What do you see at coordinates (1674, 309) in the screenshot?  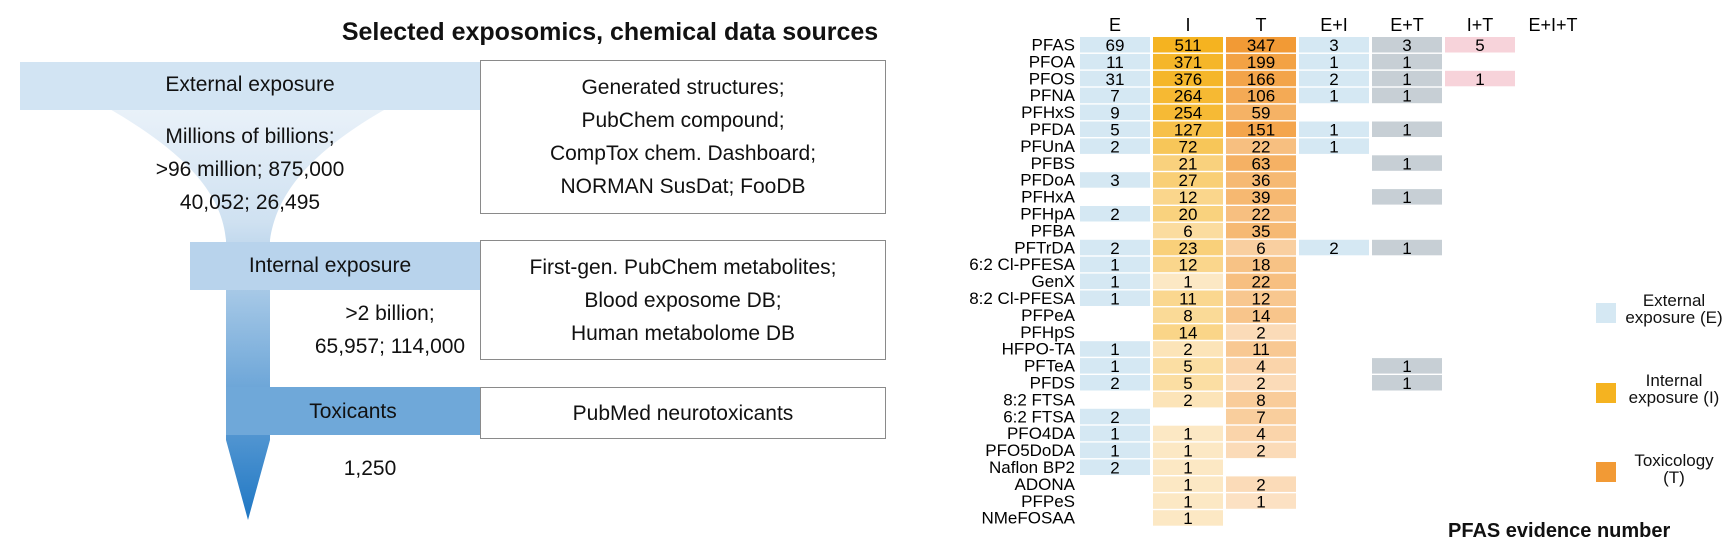 I see `legend-label-external: External exposure (E)` at bounding box center [1674, 309].